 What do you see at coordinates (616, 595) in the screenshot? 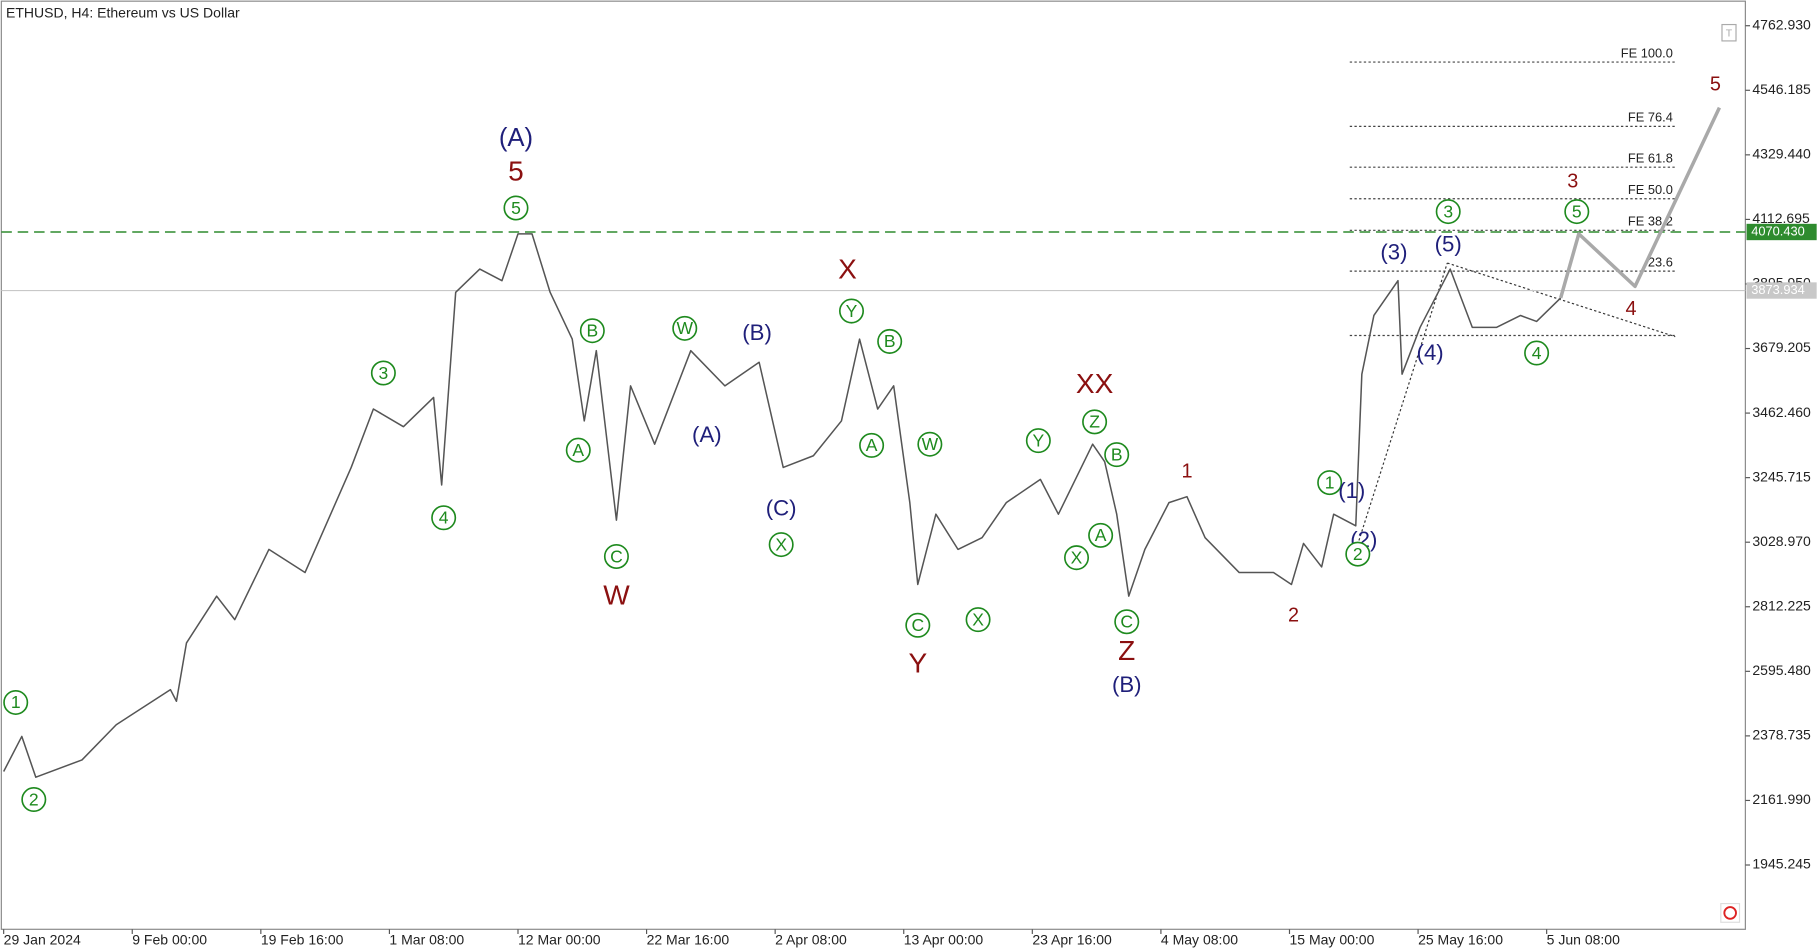
I see `wave-label: W` at bounding box center [616, 595].